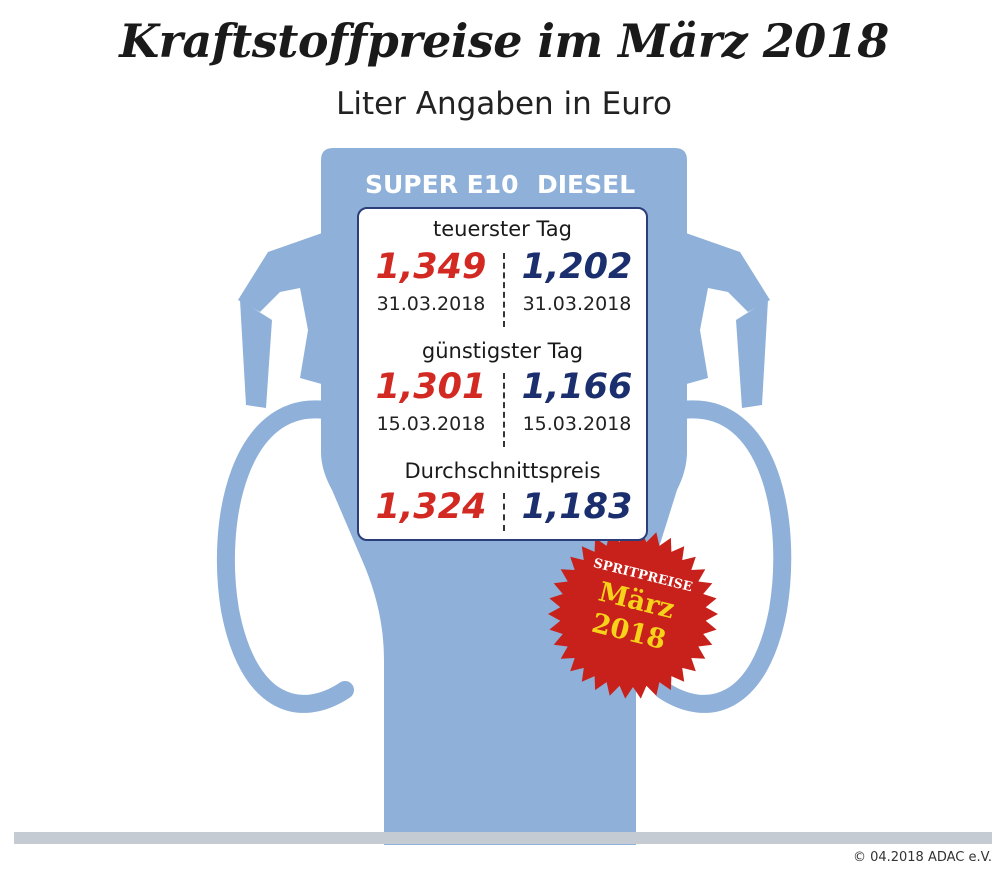  What do you see at coordinates (503, 838) in the screenshot?
I see `footer-bar` at bounding box center [503, 838].